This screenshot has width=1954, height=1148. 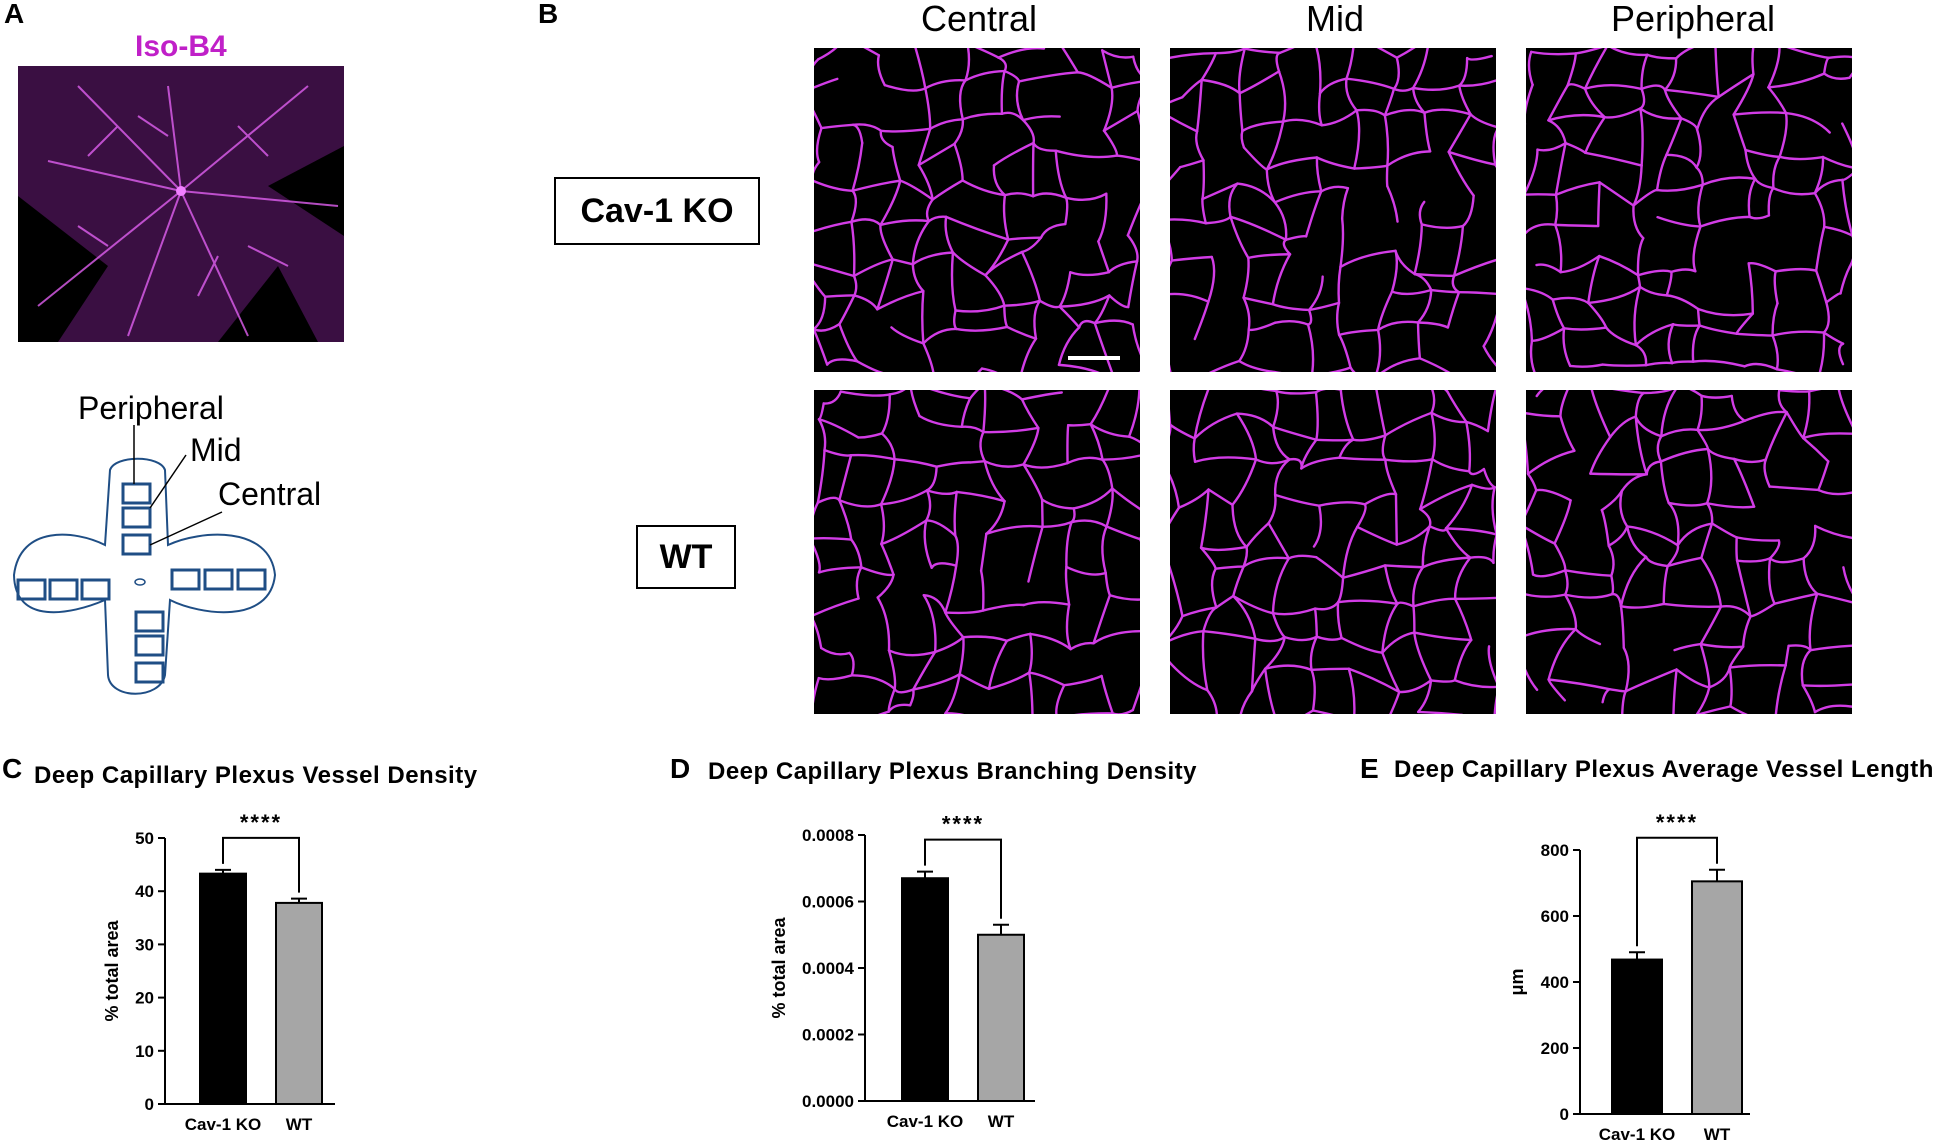 I want to click on micrograph-cav1ko-mid, so click(x=1333, y=210).